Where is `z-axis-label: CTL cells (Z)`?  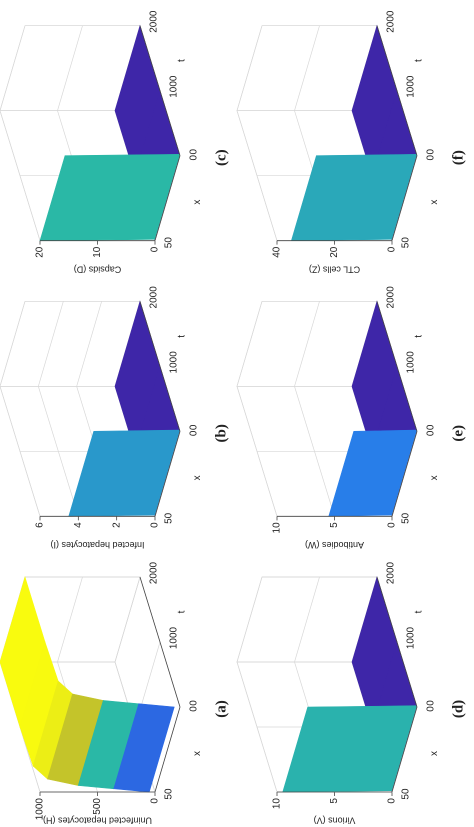
z-axis-label: CTL cells (Z) is located at coordinates (334, 269).